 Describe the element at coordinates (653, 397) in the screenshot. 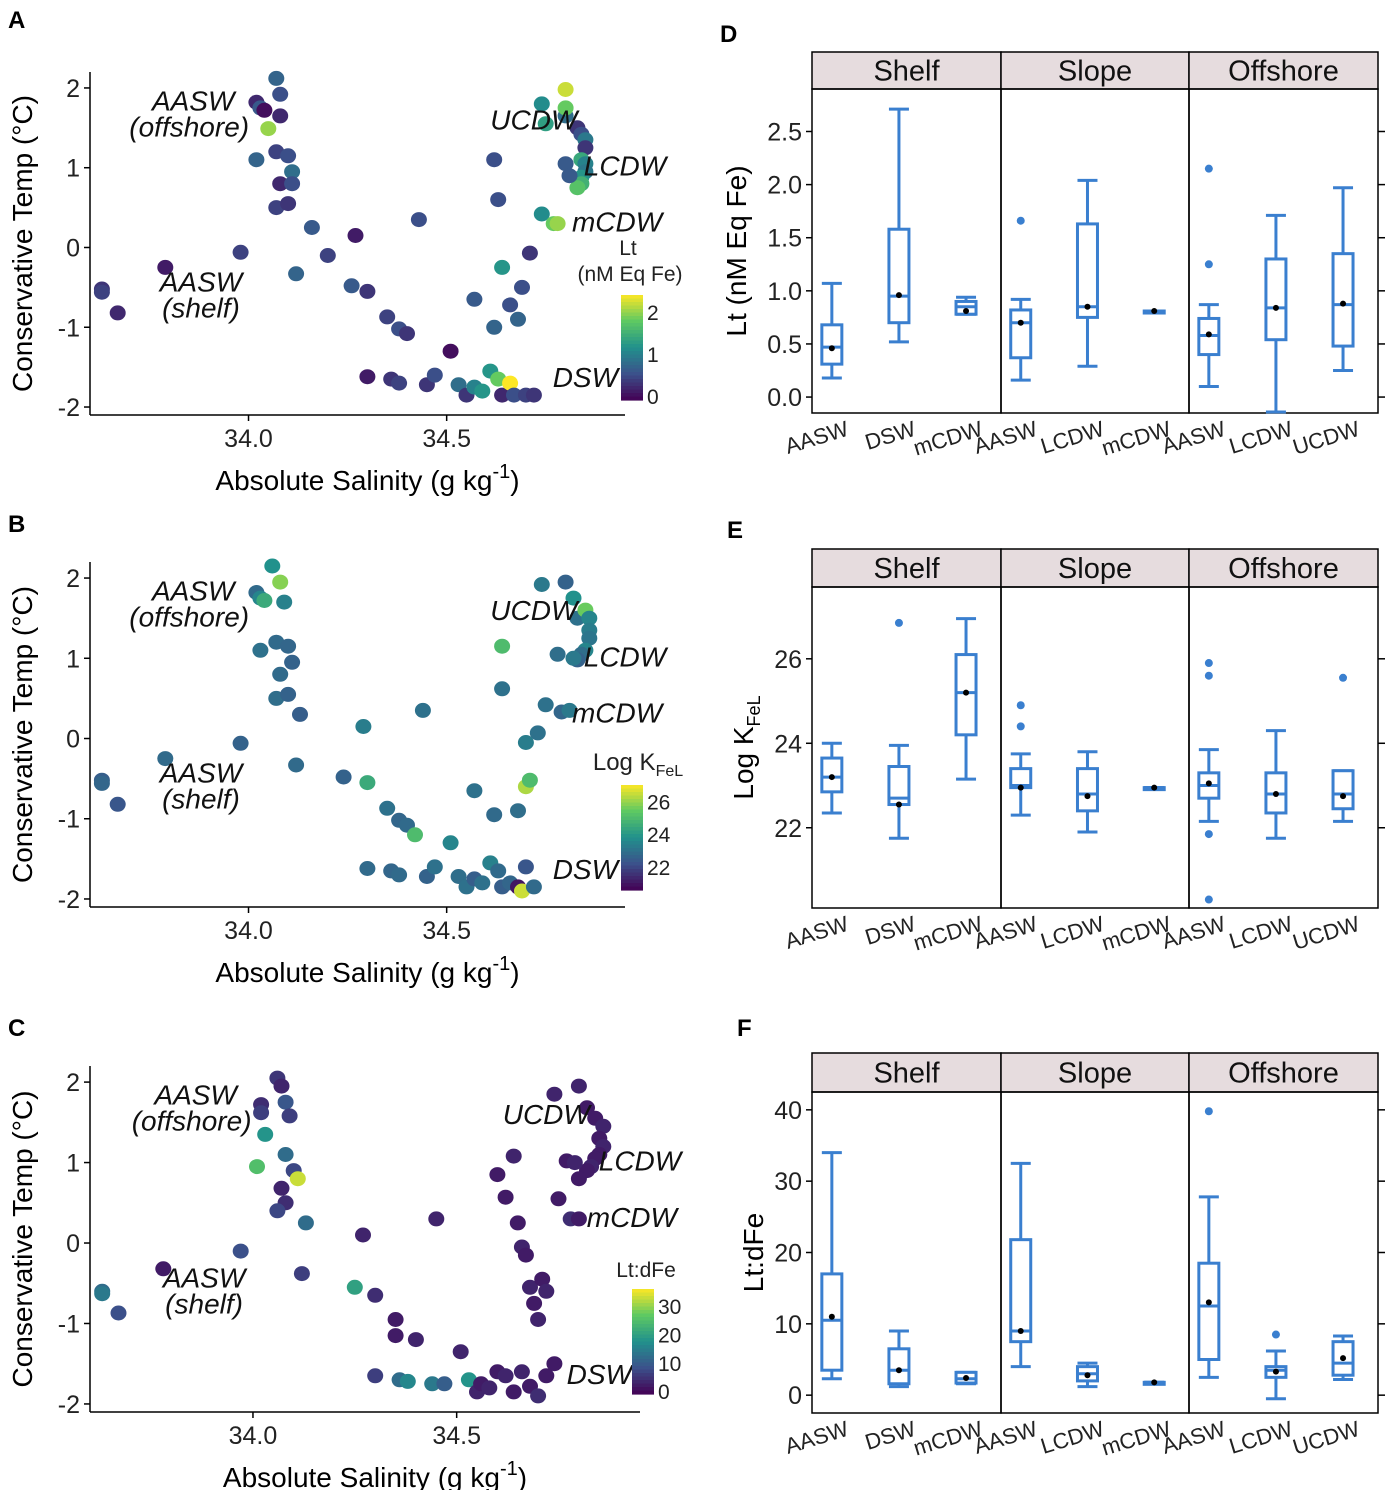

I see `colorbar-tick-label: 0` at that location.